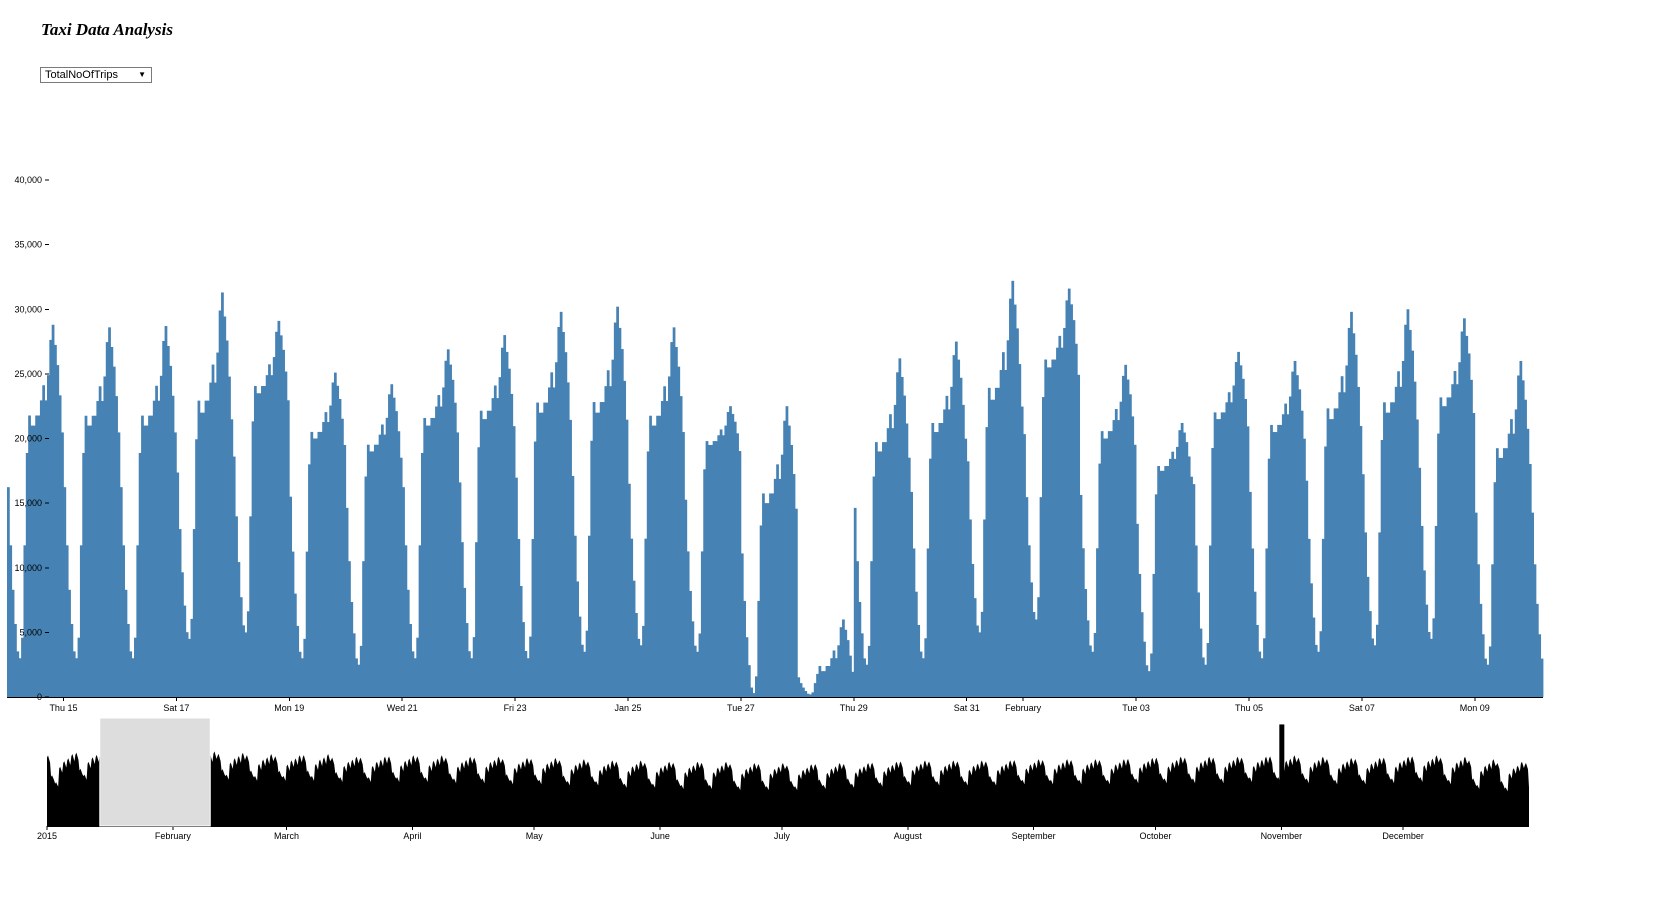 The width and height of the screenshot is (1653, 908). Describe the element at coordinates (142, 74) in the screenshot. I see `chevron-down-icon: ▼` at that location.